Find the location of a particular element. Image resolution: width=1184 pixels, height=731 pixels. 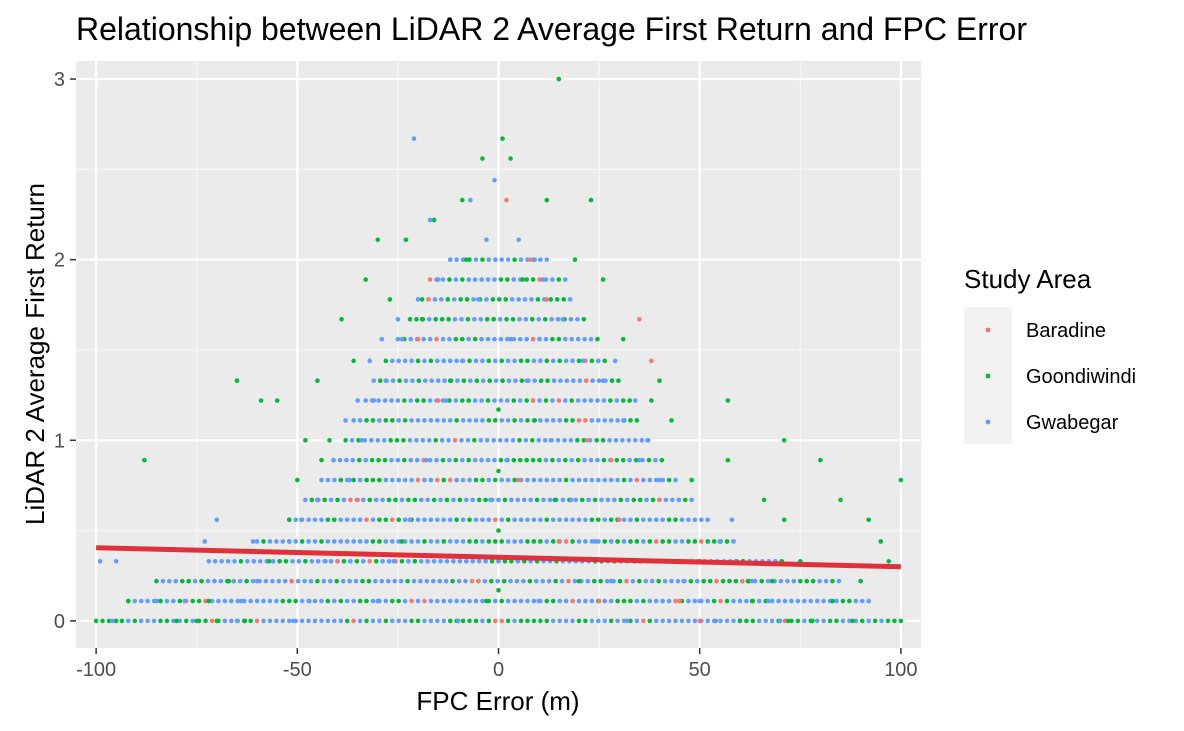

legend-key-goondiwindi is located at coordinates (988, 376).